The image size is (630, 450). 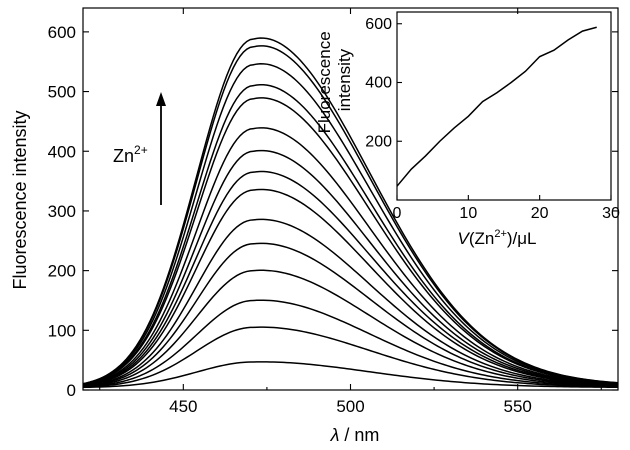 I want to click on main-y-tick-label: 500, so click(x=62, y=92).